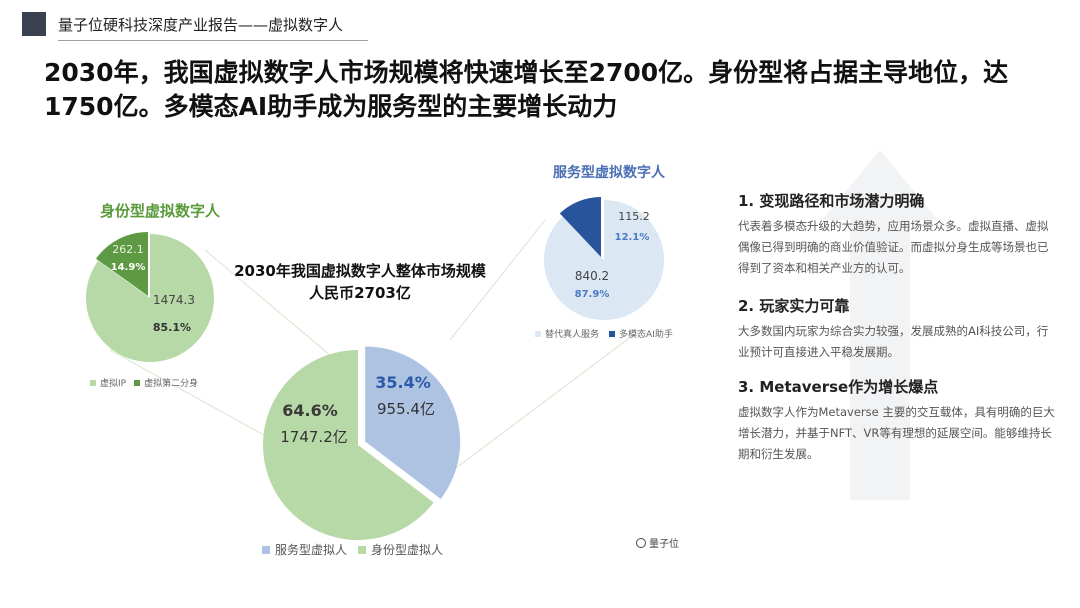  Describe the element at coordinates (664, 544) in the screenshot. I see `brand-name: 量子位` at that location.